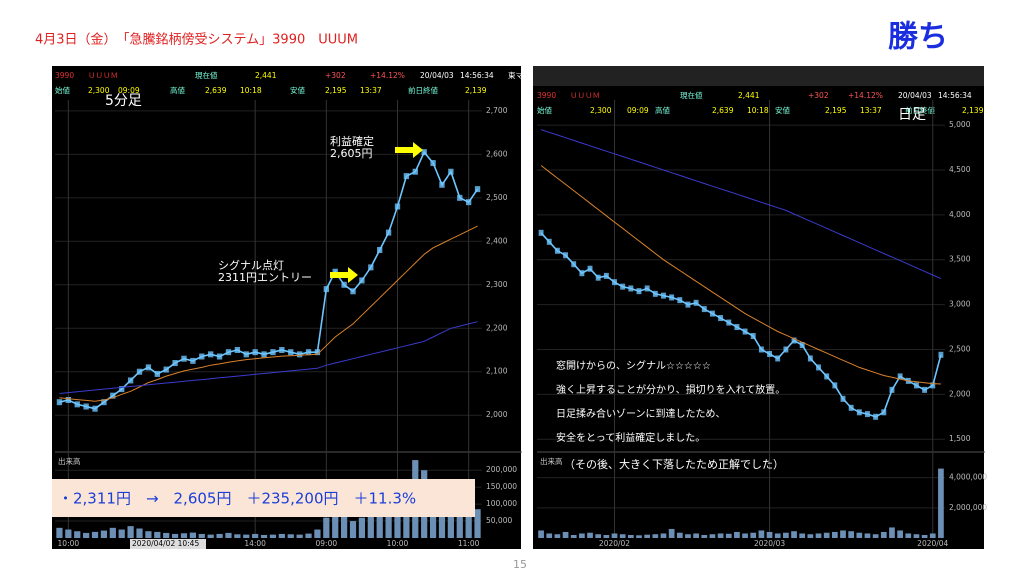 This screenshot has height=580, width=1024. I want to click on header-field: 安値, so click(782, 110).